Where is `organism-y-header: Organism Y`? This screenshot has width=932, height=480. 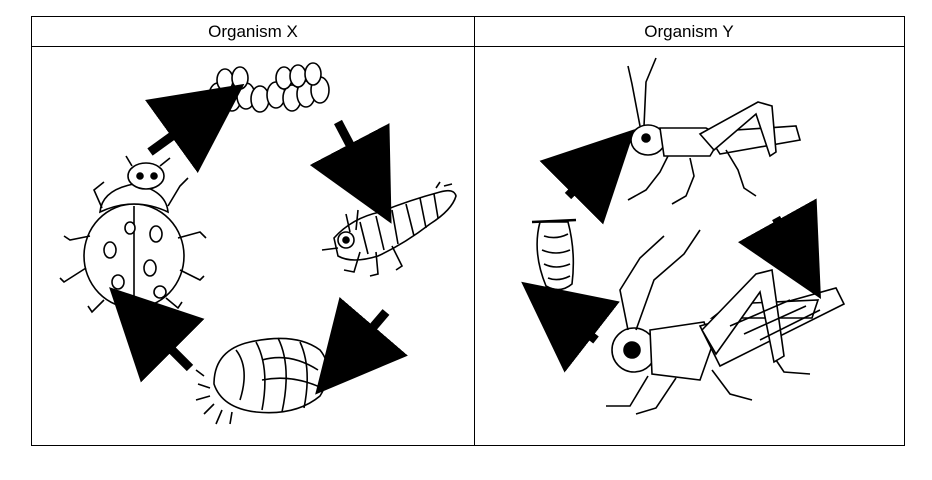
organism-y-header: Organism Y is located at coordinates (689, 32).